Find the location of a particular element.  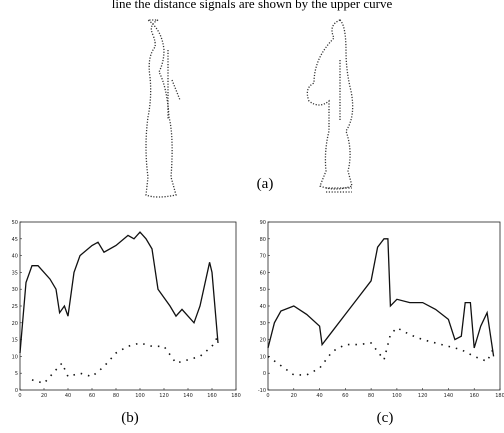

y-tick-label: 70 is located at coordinates (263, 257).